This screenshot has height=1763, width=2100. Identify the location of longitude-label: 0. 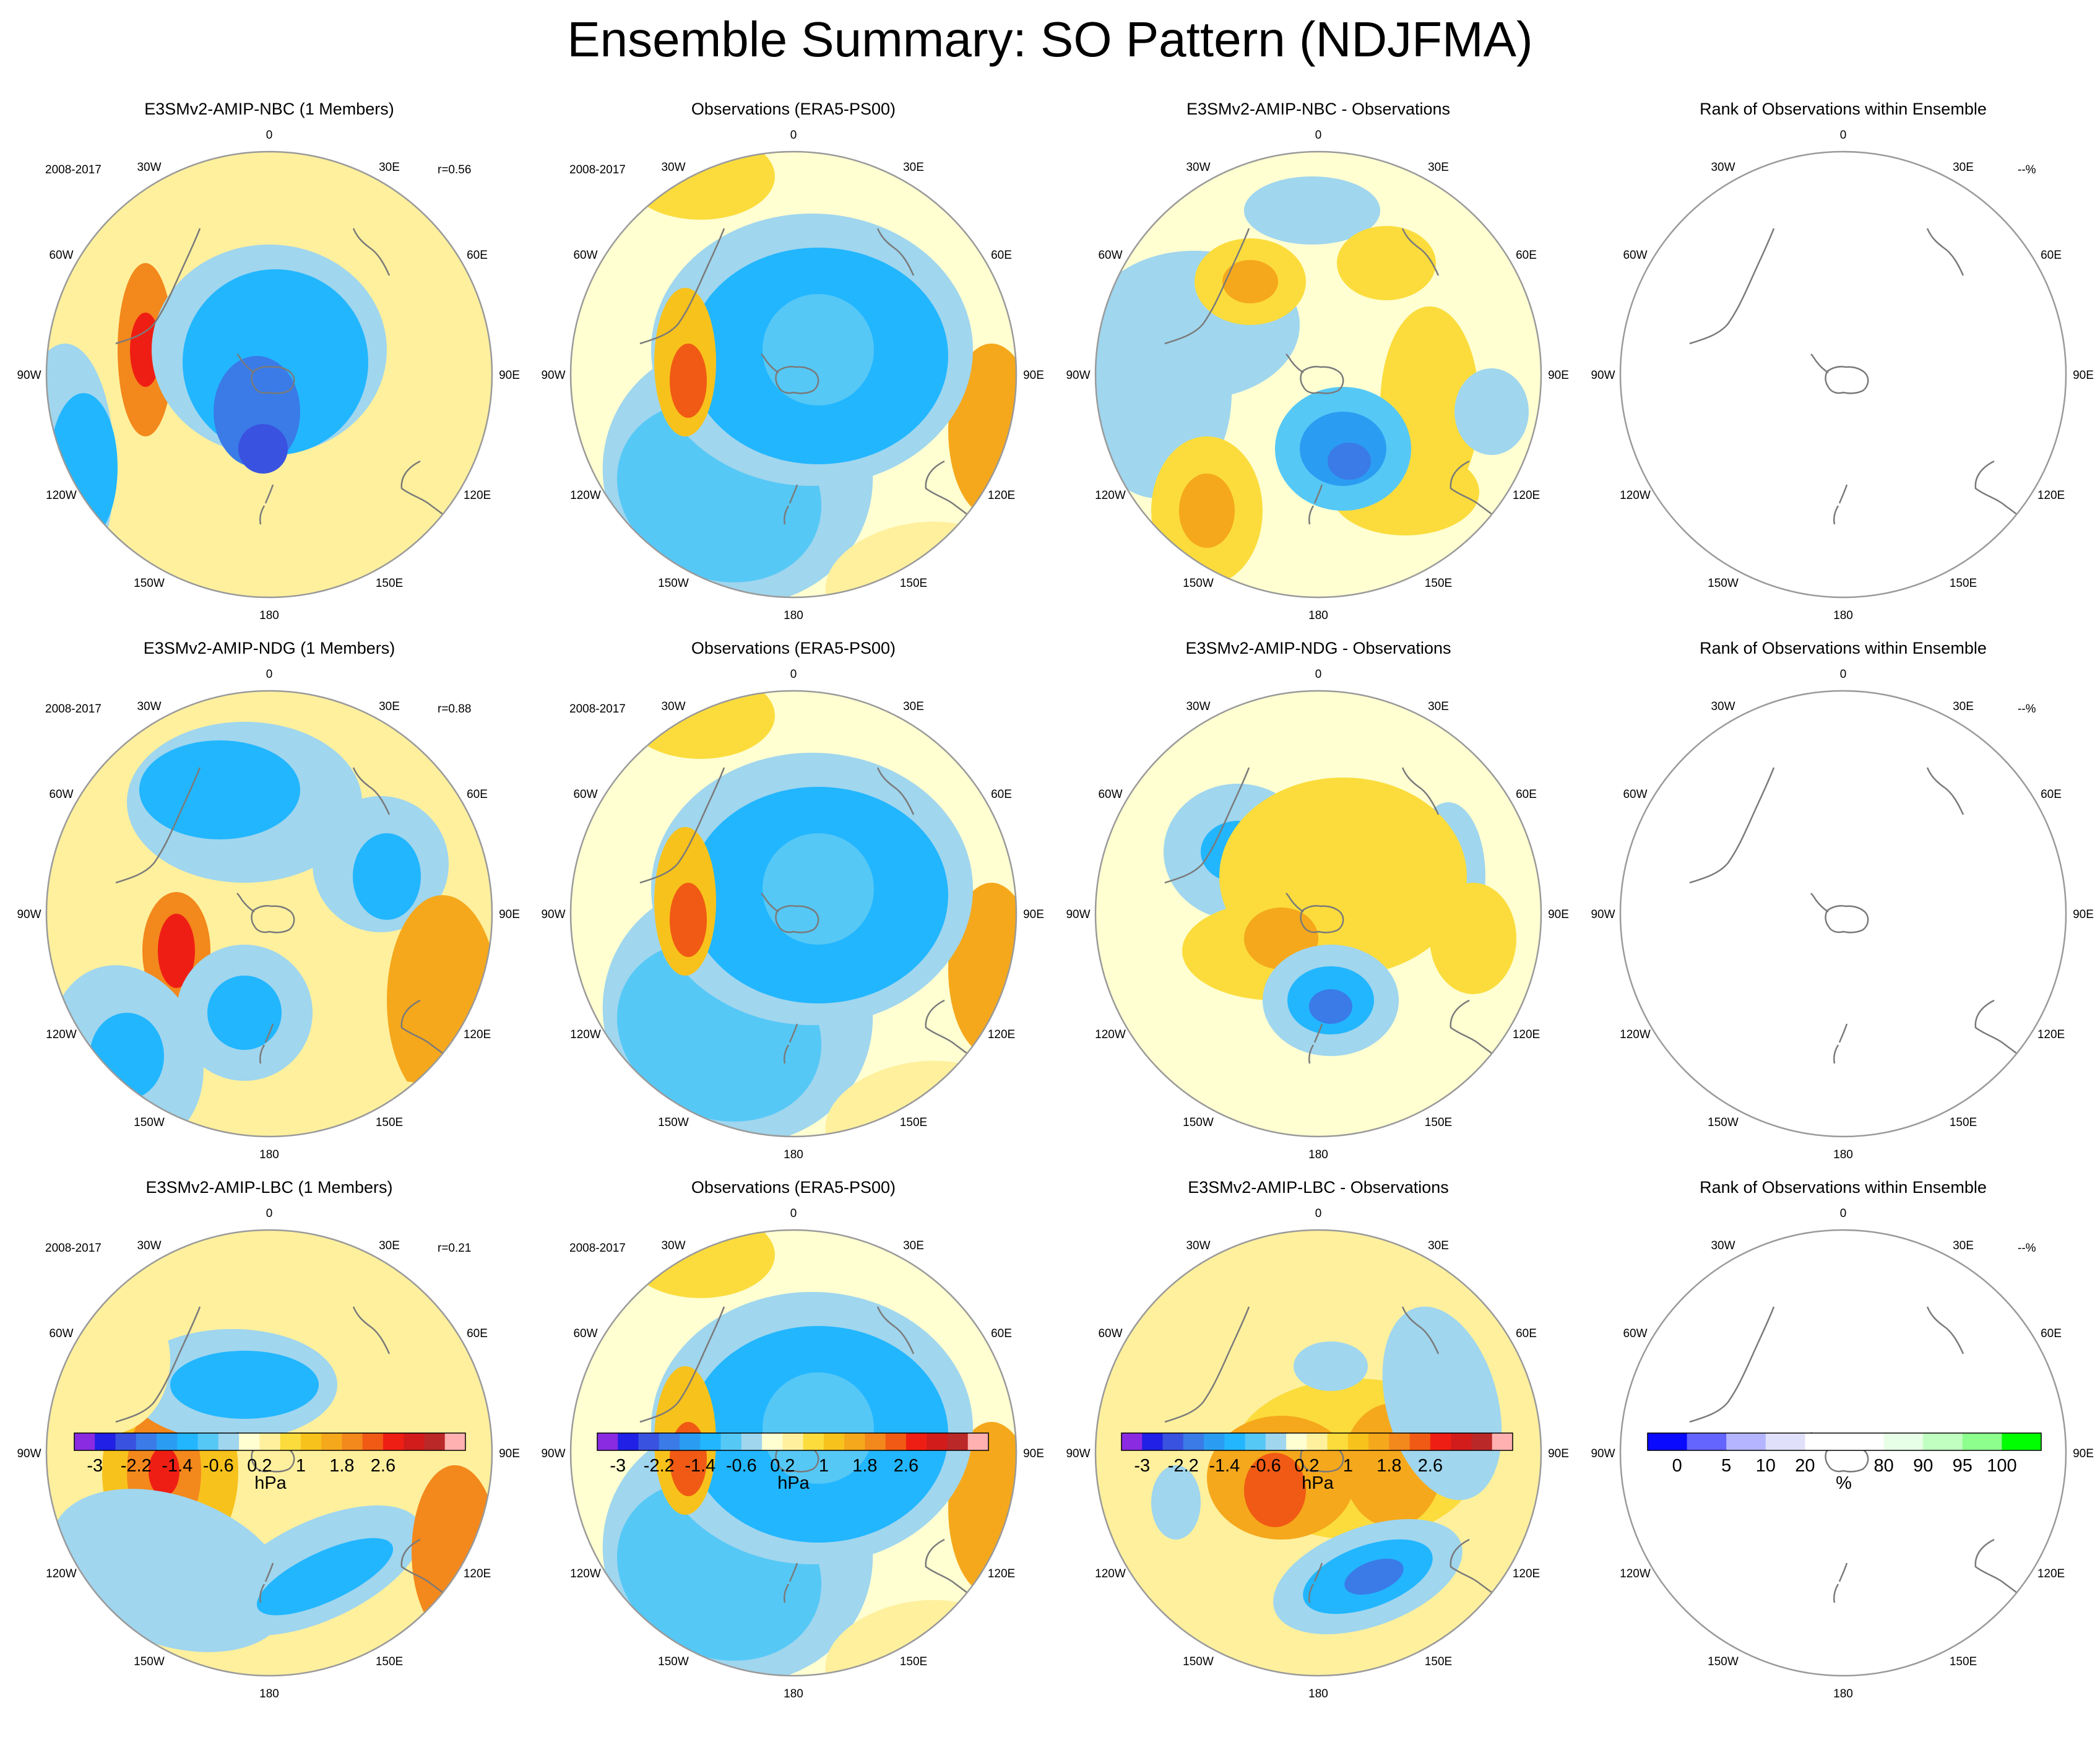
(1843, 674).